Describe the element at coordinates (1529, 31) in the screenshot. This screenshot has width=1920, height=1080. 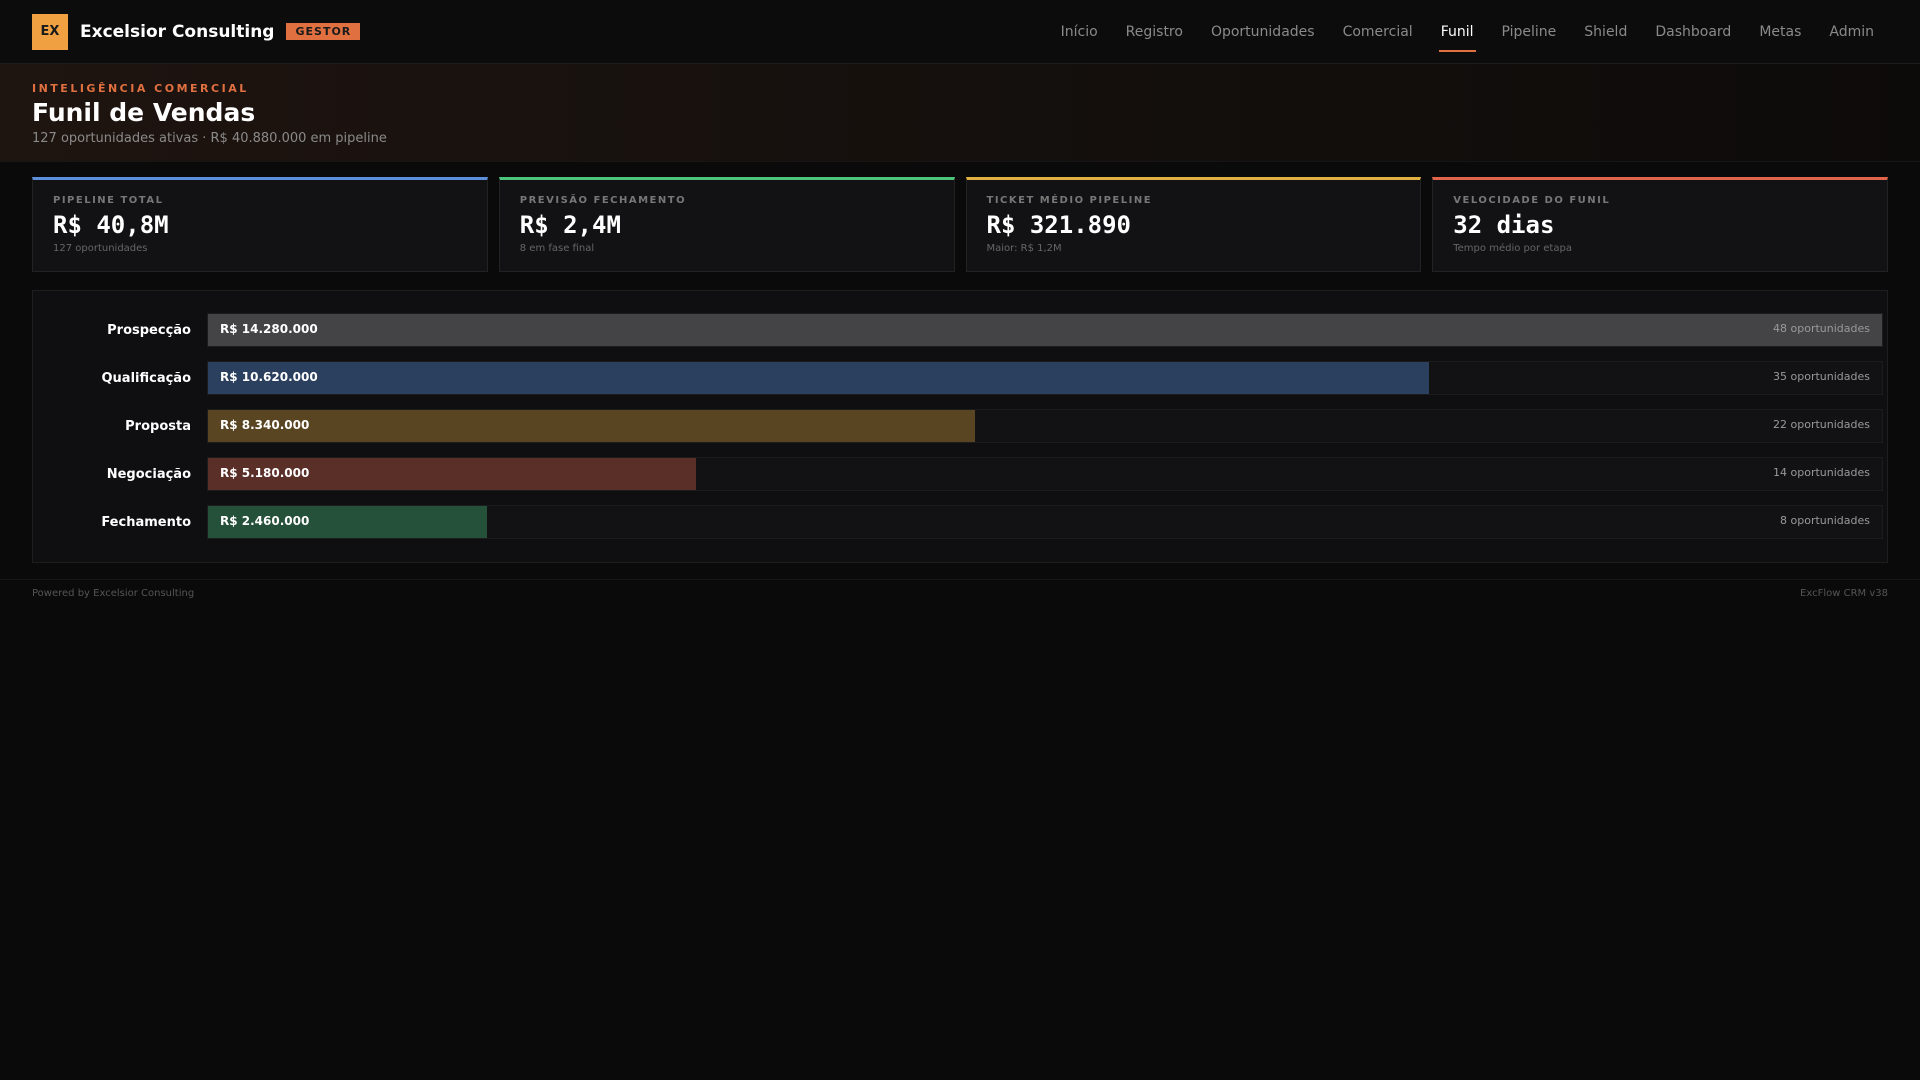
I see `nav-link: Pipeline` at that location.